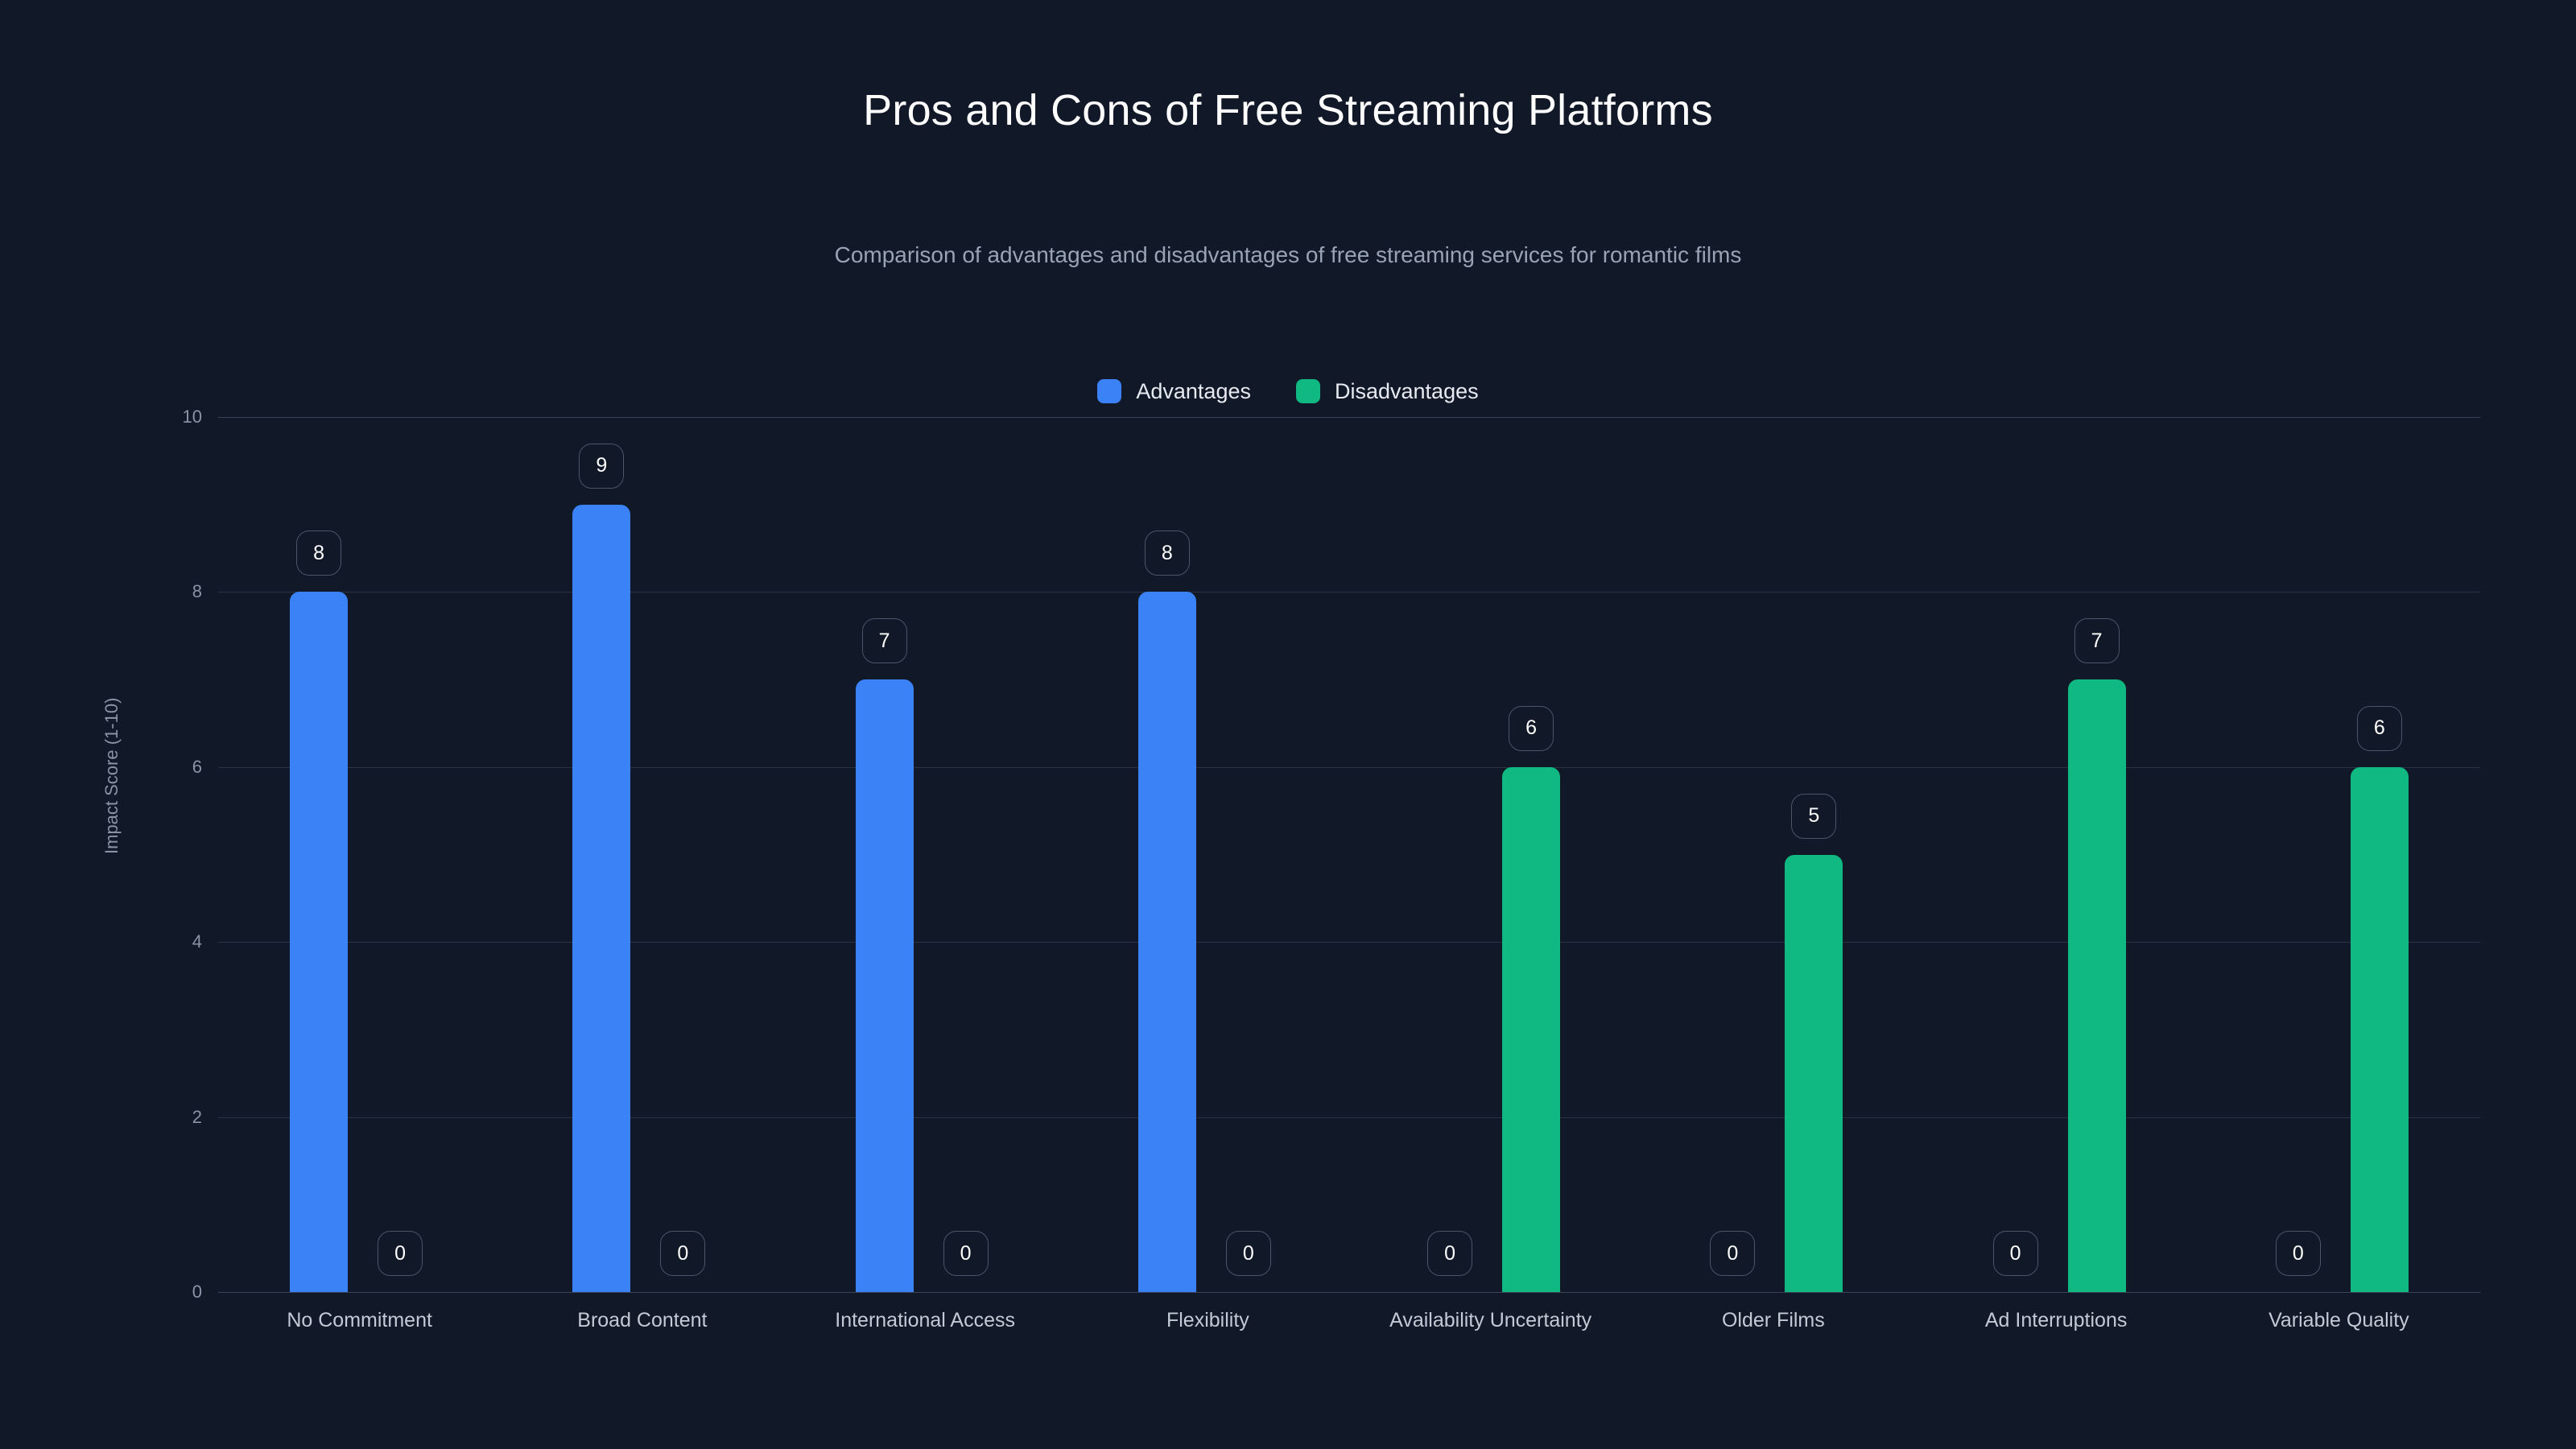 The height and width of the screenshot is (1449, 2576). Describe the element at coordinates (602, 466) in the screenshot. I see `bar-value-label: 9` at that location.